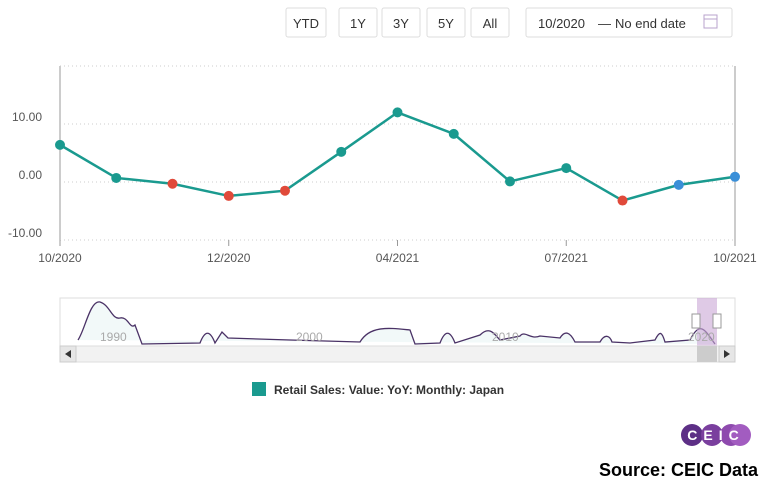 The height and width of the screenshot is (487, 761). I want to click on navigator-line, so click(396, 323).